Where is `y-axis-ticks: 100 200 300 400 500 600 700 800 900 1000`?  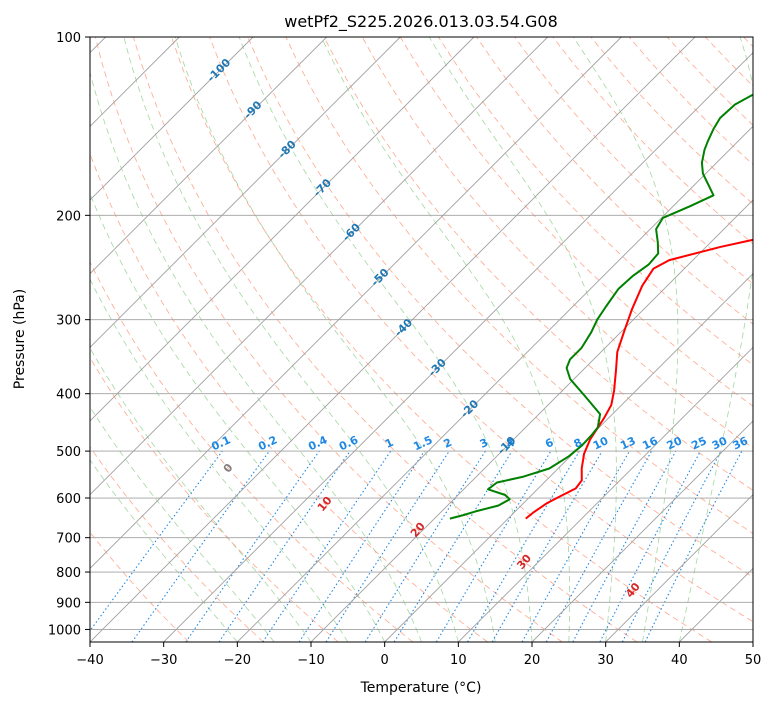 y-axis-ticks: 100 200 300 400 500 600 700 800 900 1000 is located at coordinates (69, 334).